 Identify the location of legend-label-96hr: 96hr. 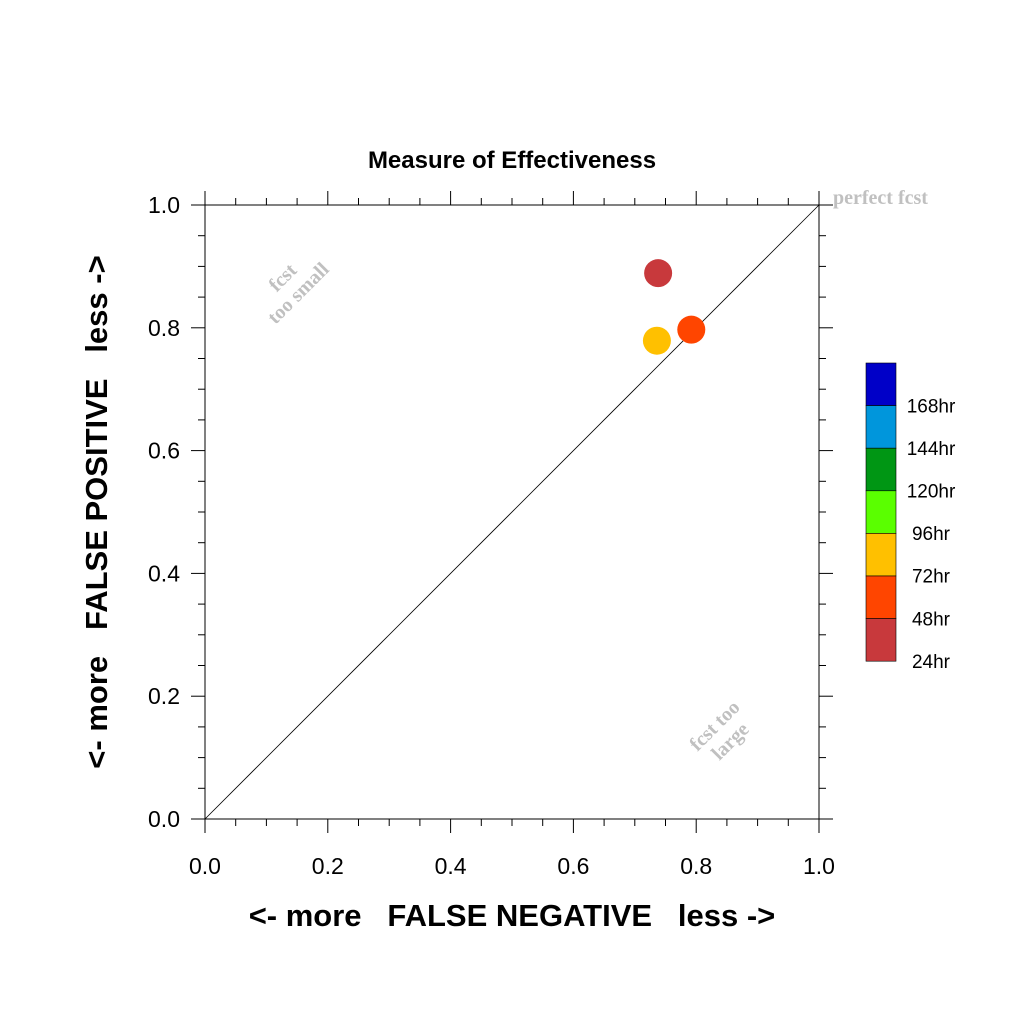
(931, 534).